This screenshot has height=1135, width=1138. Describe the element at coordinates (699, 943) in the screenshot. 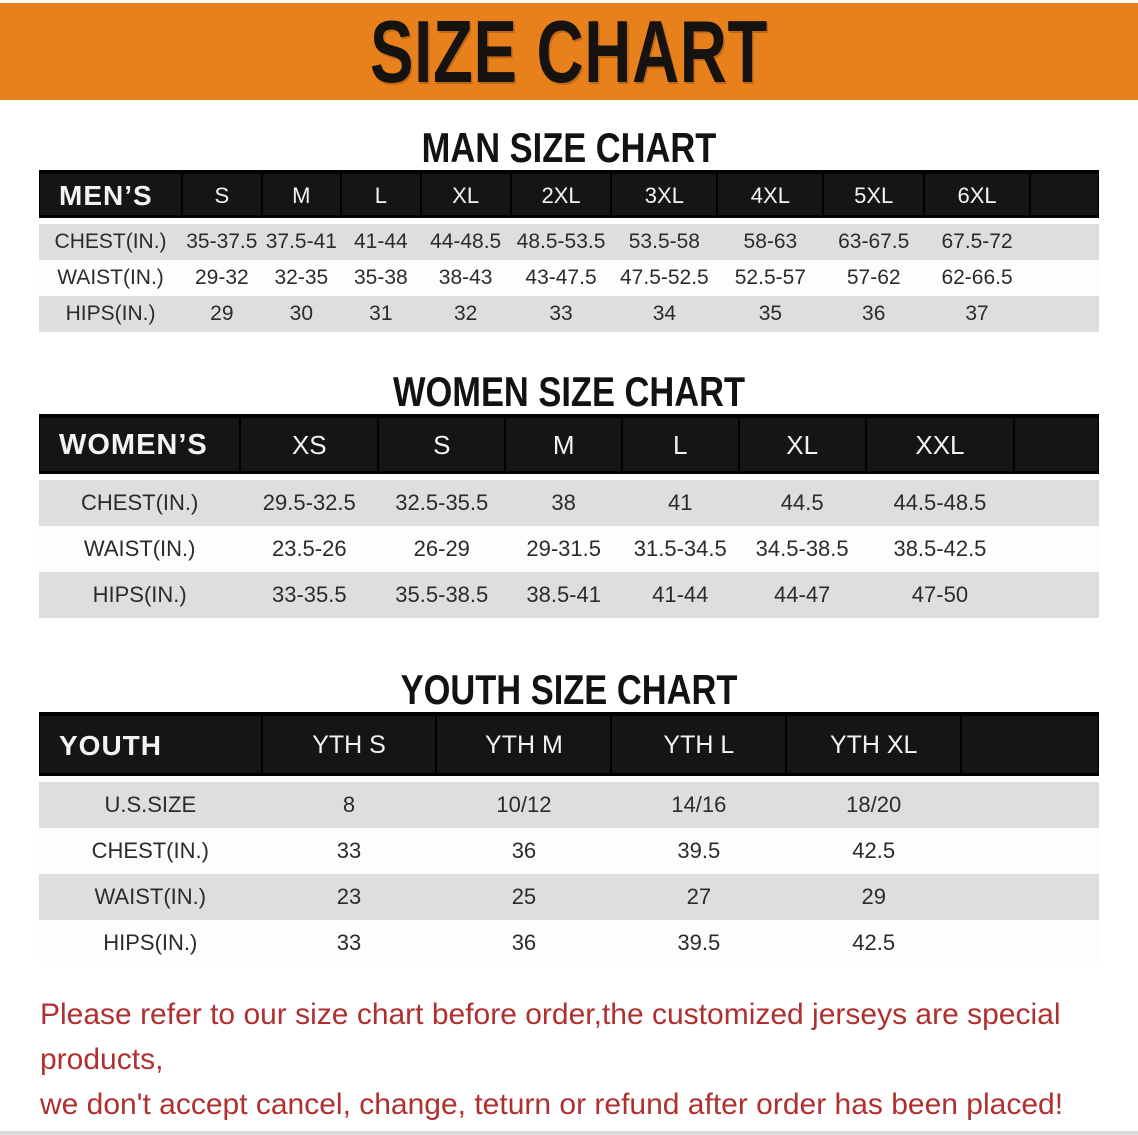

I see `table-cell: 39.5` at that location.